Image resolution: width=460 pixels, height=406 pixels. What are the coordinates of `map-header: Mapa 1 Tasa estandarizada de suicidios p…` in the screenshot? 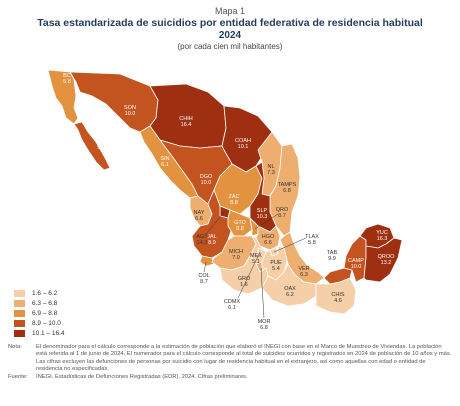 It's located at (230, 28).